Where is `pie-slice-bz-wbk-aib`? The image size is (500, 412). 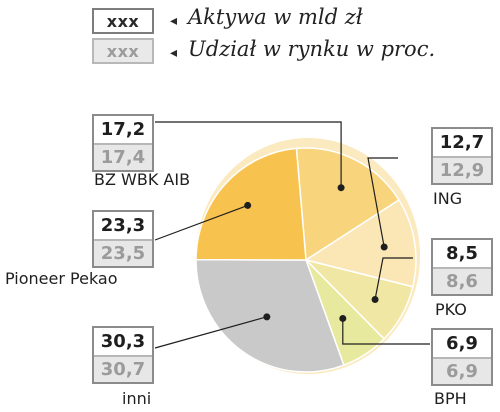
pie-slice-bz-wbk-aib is located at coordinates (347, 204).